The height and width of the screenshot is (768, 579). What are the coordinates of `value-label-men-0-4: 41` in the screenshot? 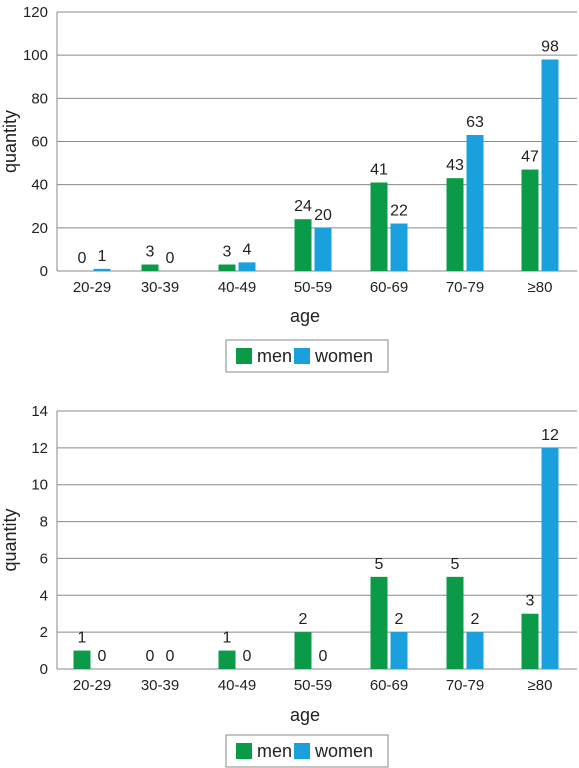 It's located at (379, 170).